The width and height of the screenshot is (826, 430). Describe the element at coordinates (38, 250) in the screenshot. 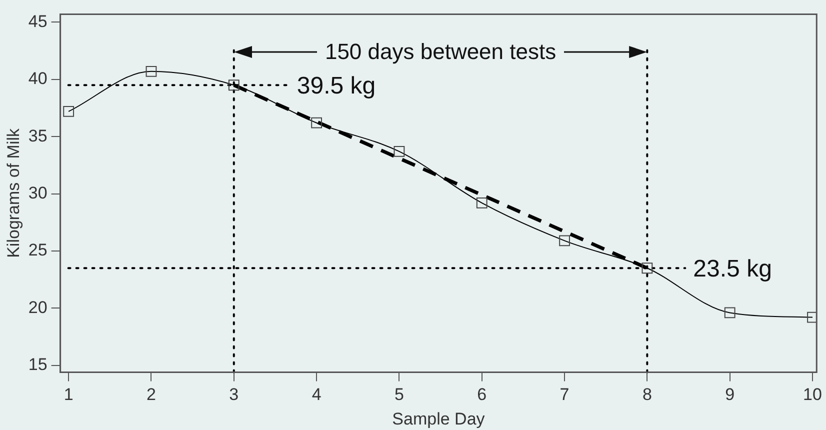

I see `y-tick-label: 25` at that location.